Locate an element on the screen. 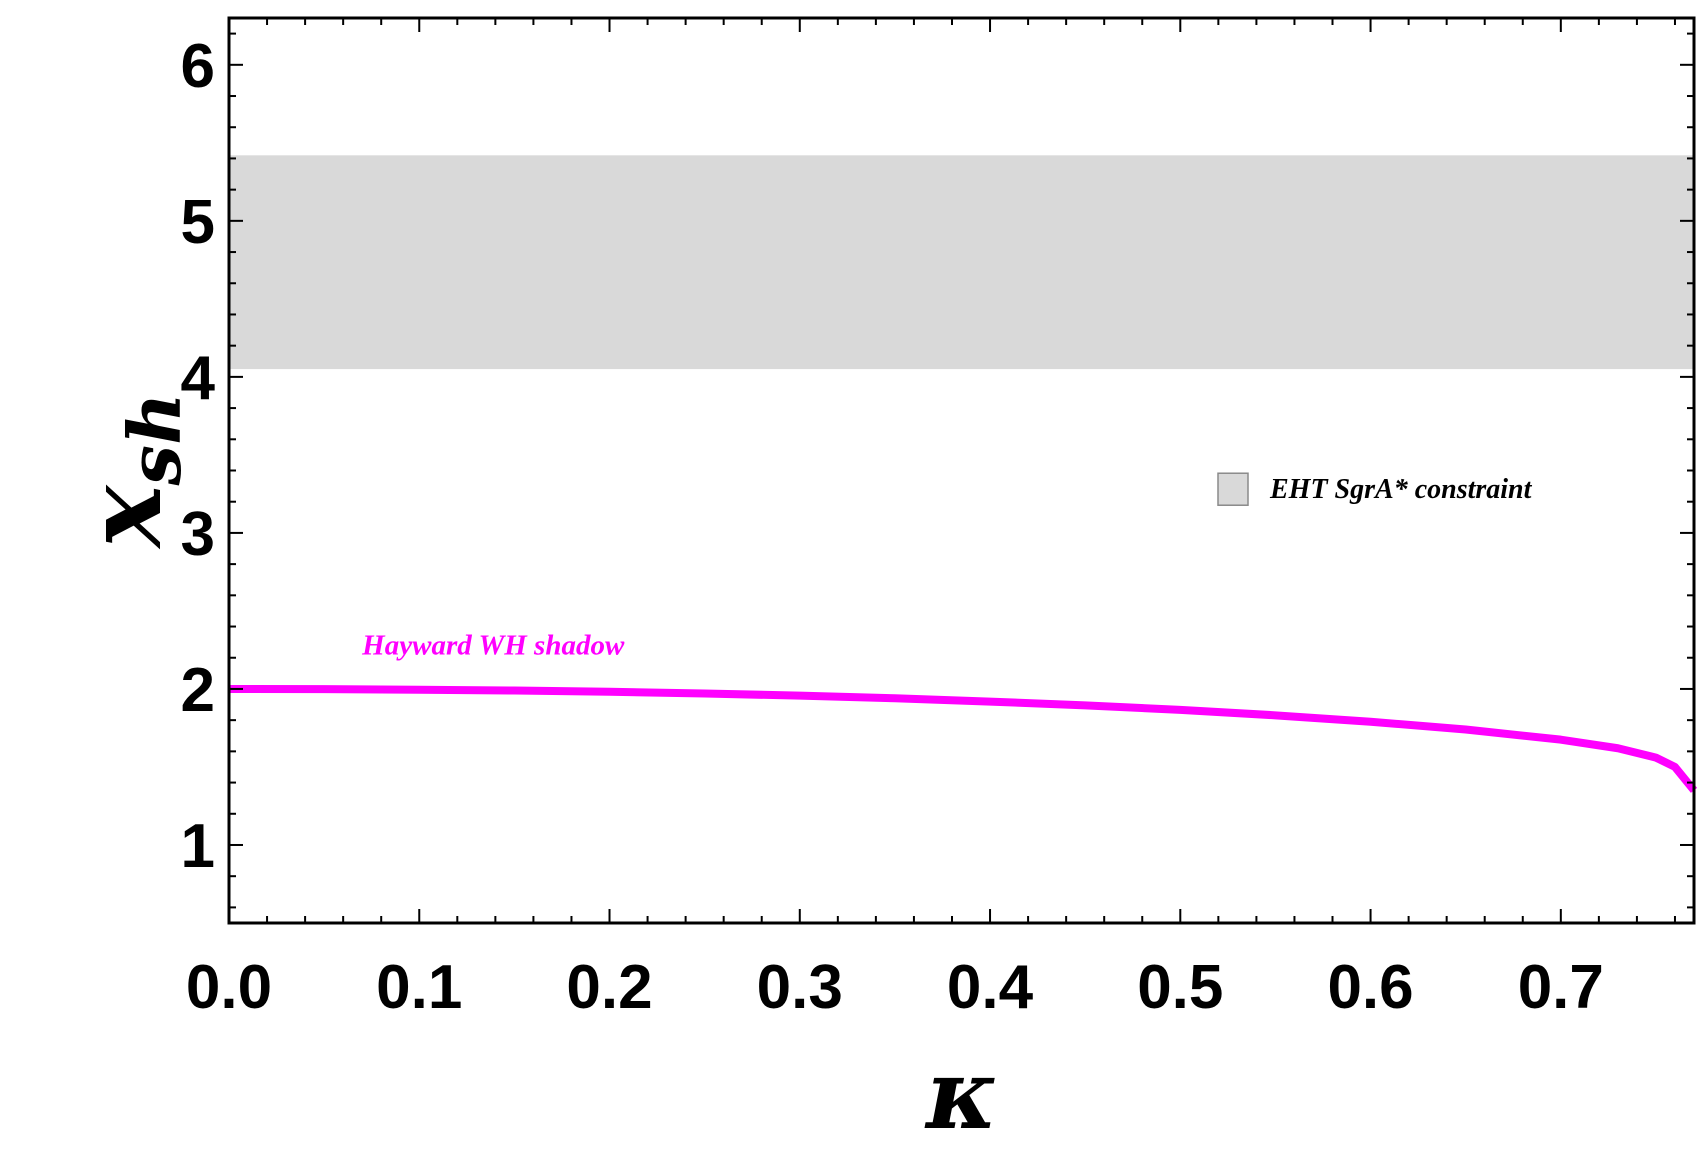  curve-layer is located at coordinates (963, 738).